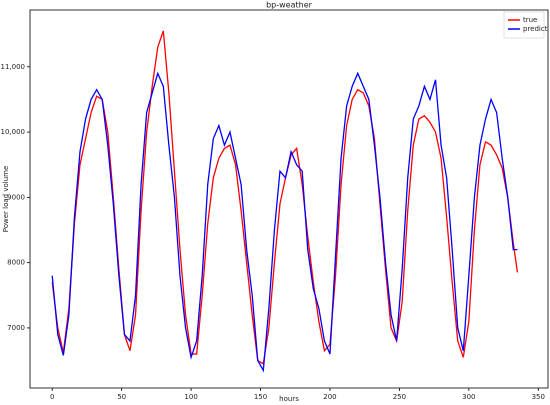 The height and width of the screenshot is (405, 550). What do you see at coordinates (289, 399) in the screenshot?
I see `x-axis-label: hours` at bounding box center [289, 399].